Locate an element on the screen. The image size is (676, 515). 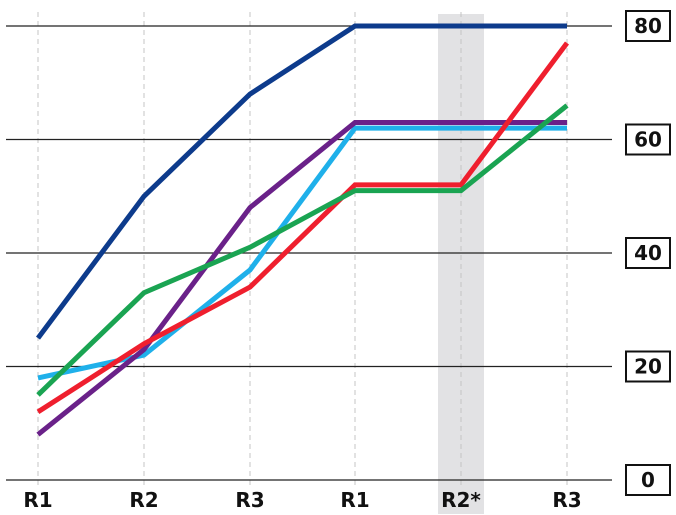
x-tick-label-1: R2 is located at coordinates (143, 500).